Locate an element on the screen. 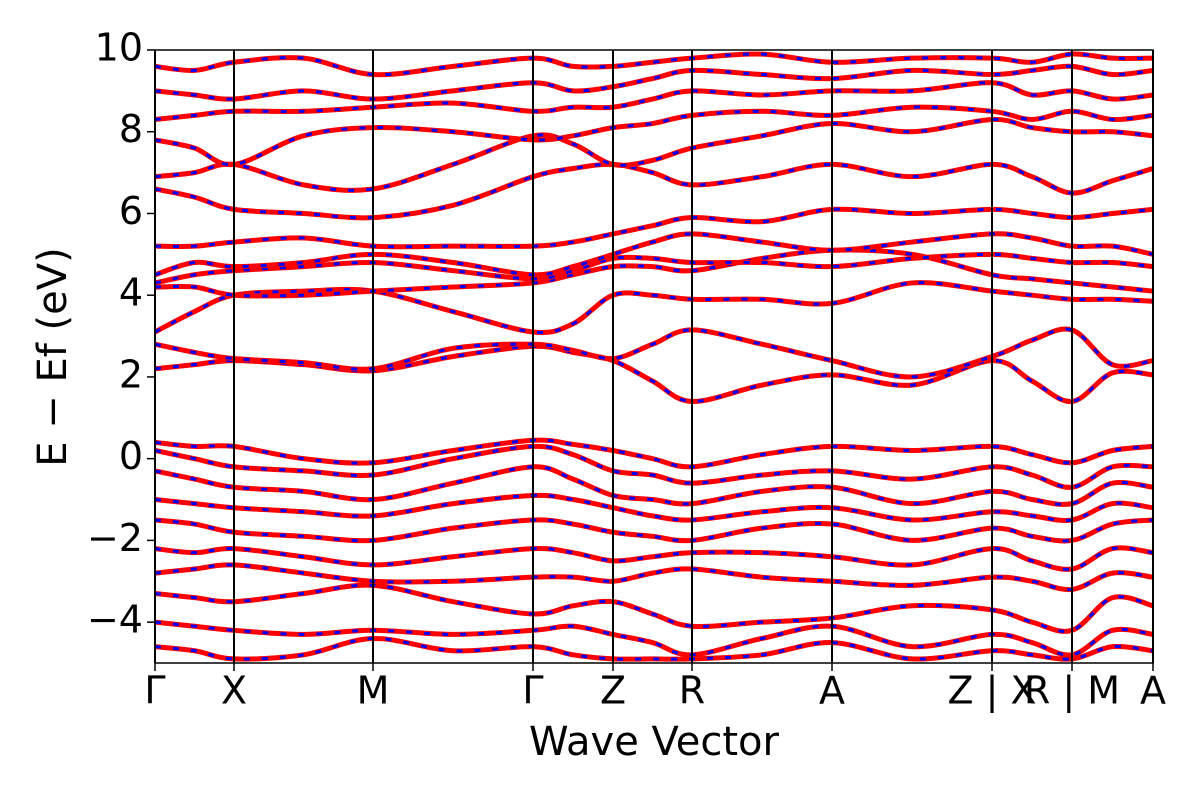 Image resolution: width=1200 pixels, height=800 pixels. x-tick-label: Z | X is located at coordinates (991, 691).